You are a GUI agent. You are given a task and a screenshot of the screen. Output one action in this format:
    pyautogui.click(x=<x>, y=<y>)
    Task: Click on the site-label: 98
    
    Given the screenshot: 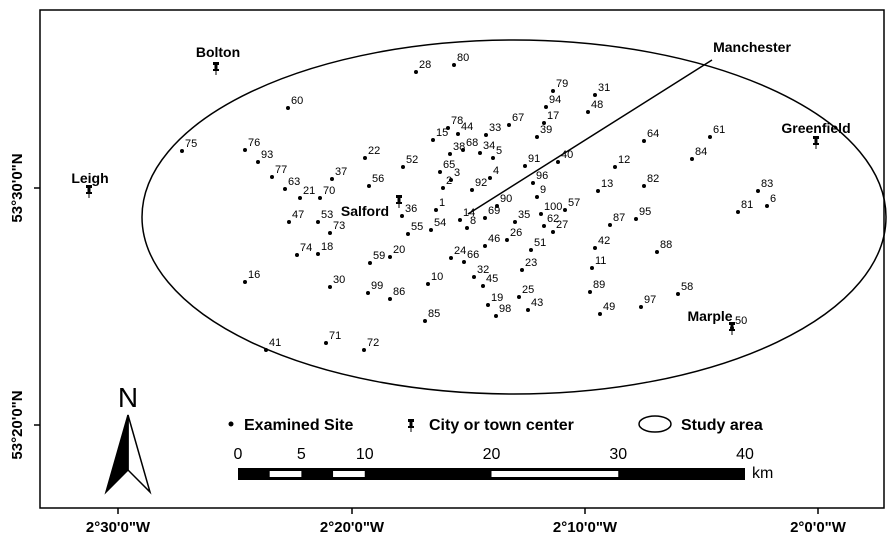 What is the action you would take?
    pyautogui.click(x=505, y=309)
    